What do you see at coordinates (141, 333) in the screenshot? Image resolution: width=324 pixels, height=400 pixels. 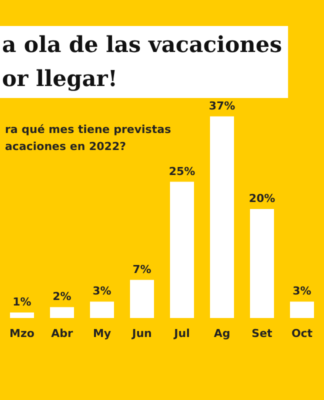 I see `x-tick-label: Jun` at bounding box center [141, 333].